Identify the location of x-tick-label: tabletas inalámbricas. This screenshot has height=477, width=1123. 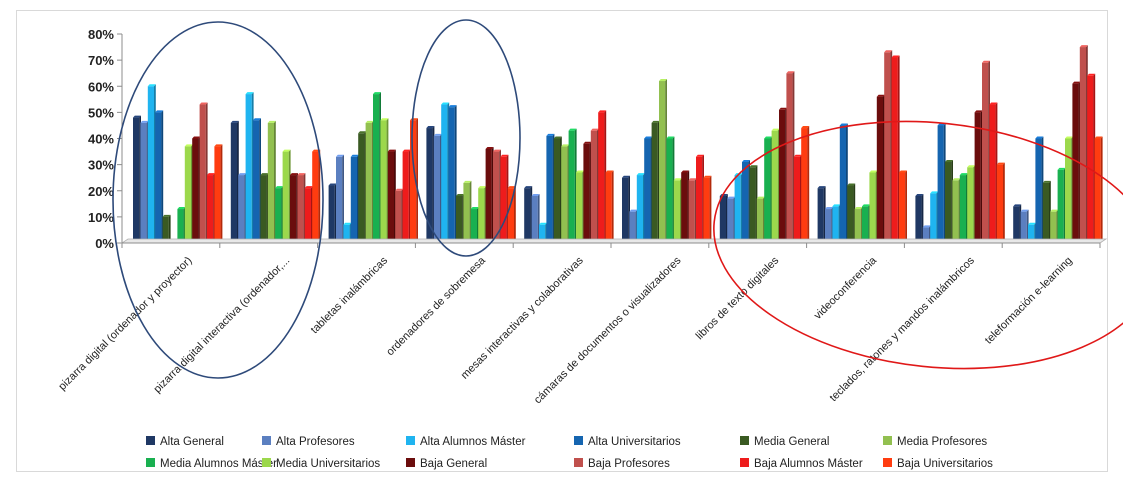
(350, 295).